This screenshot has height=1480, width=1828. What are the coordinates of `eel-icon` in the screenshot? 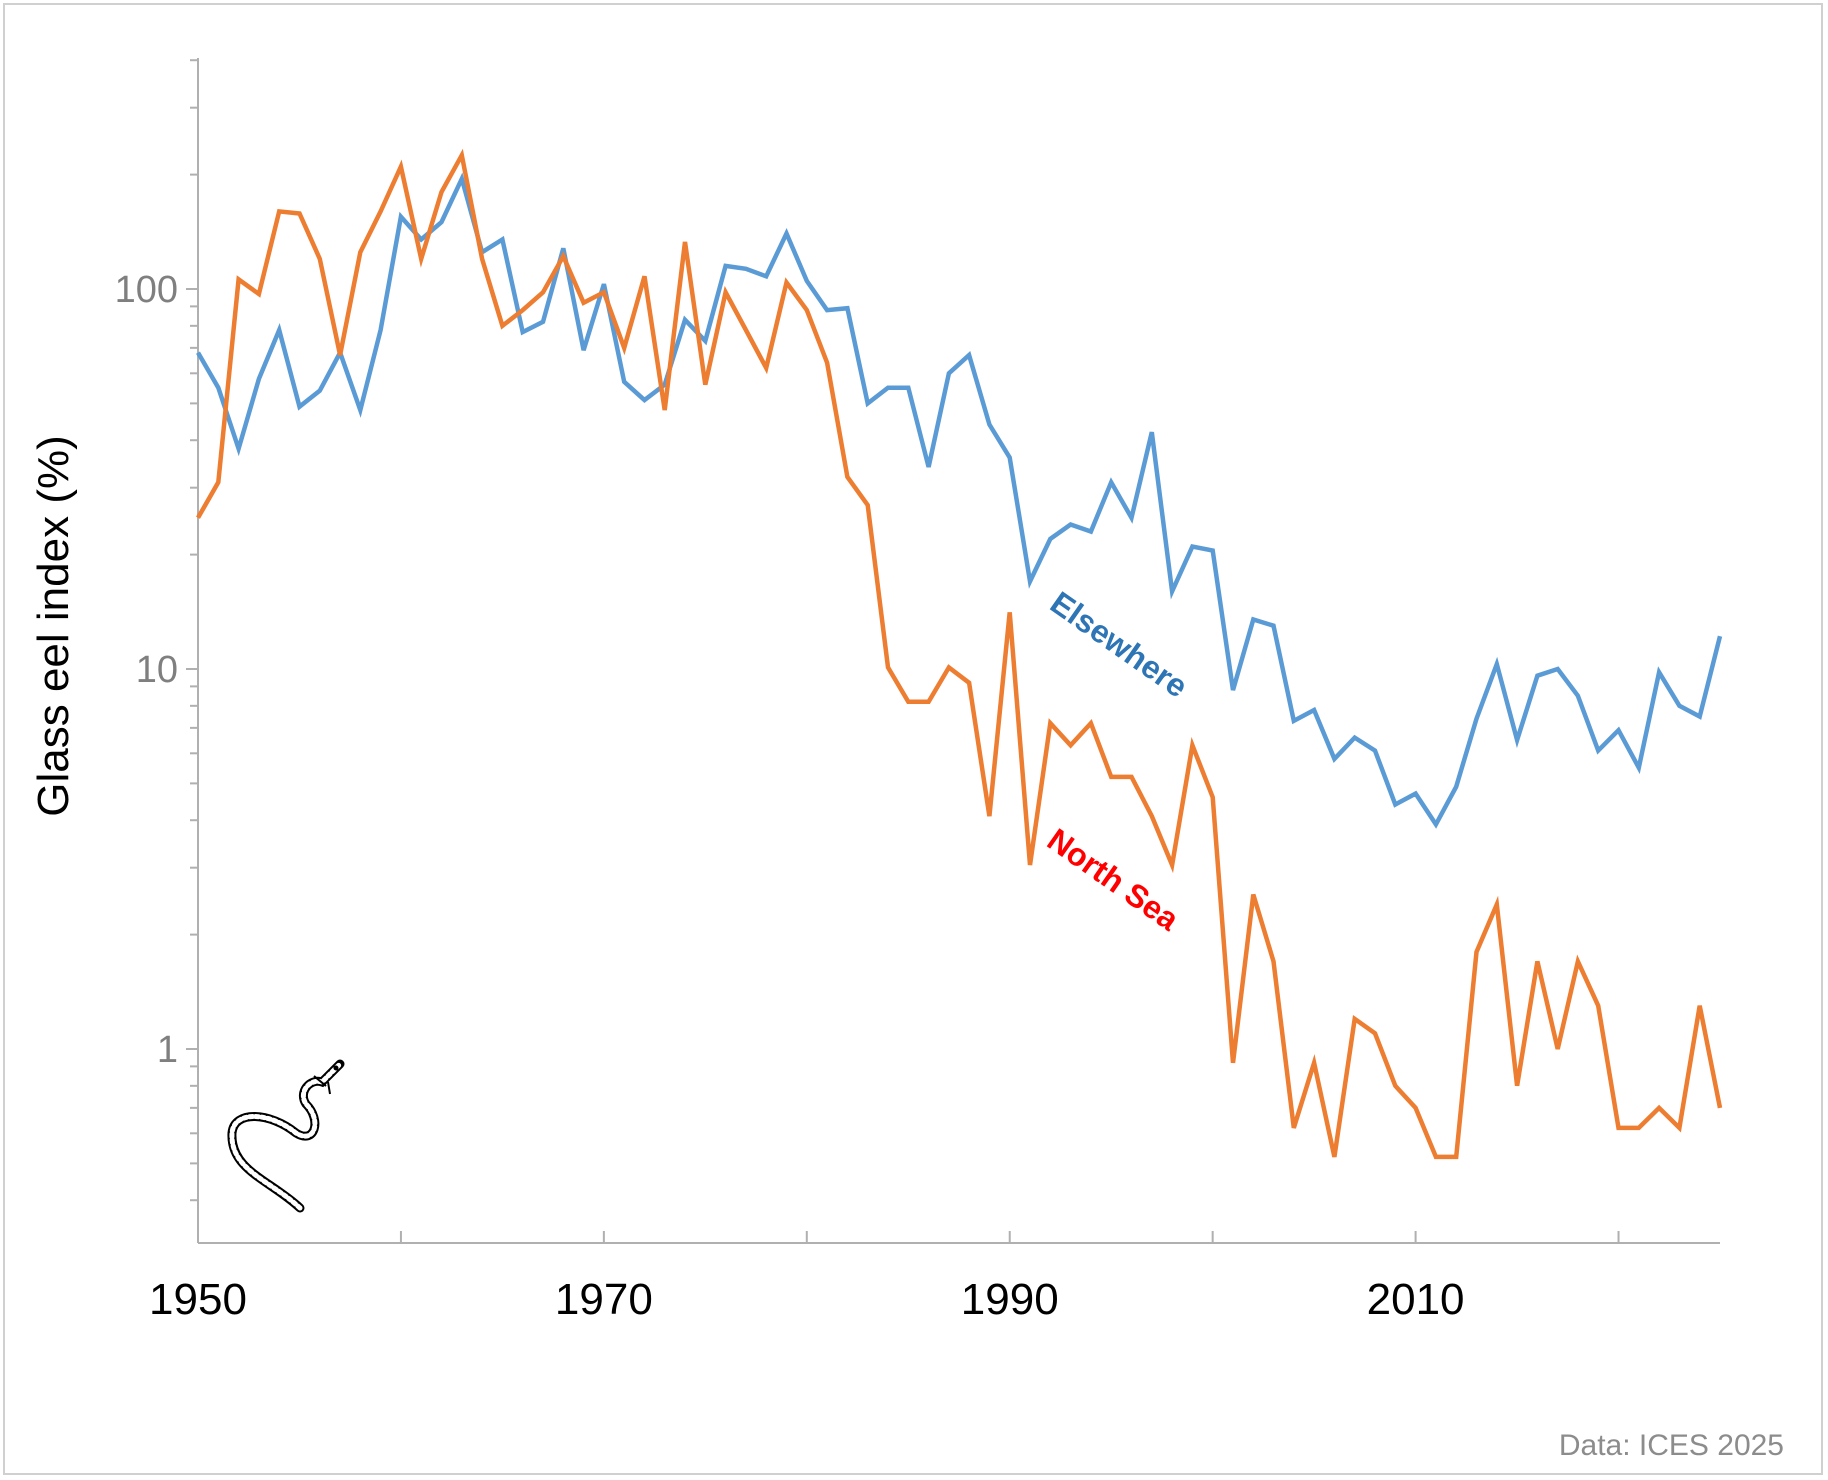 It's located at (286, 1136).